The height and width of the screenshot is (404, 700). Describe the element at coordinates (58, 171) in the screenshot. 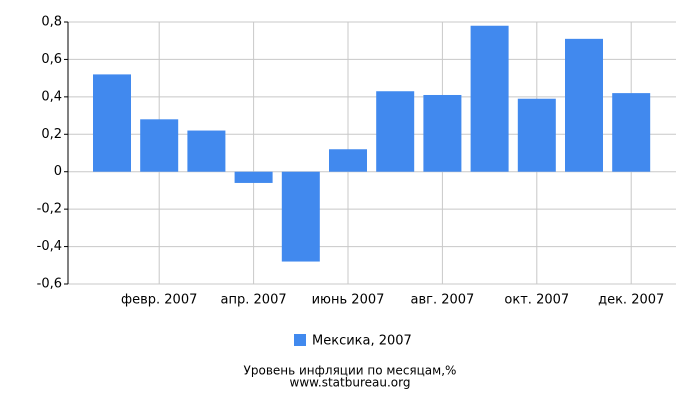

I see `y-tick-label: 0` at that location.